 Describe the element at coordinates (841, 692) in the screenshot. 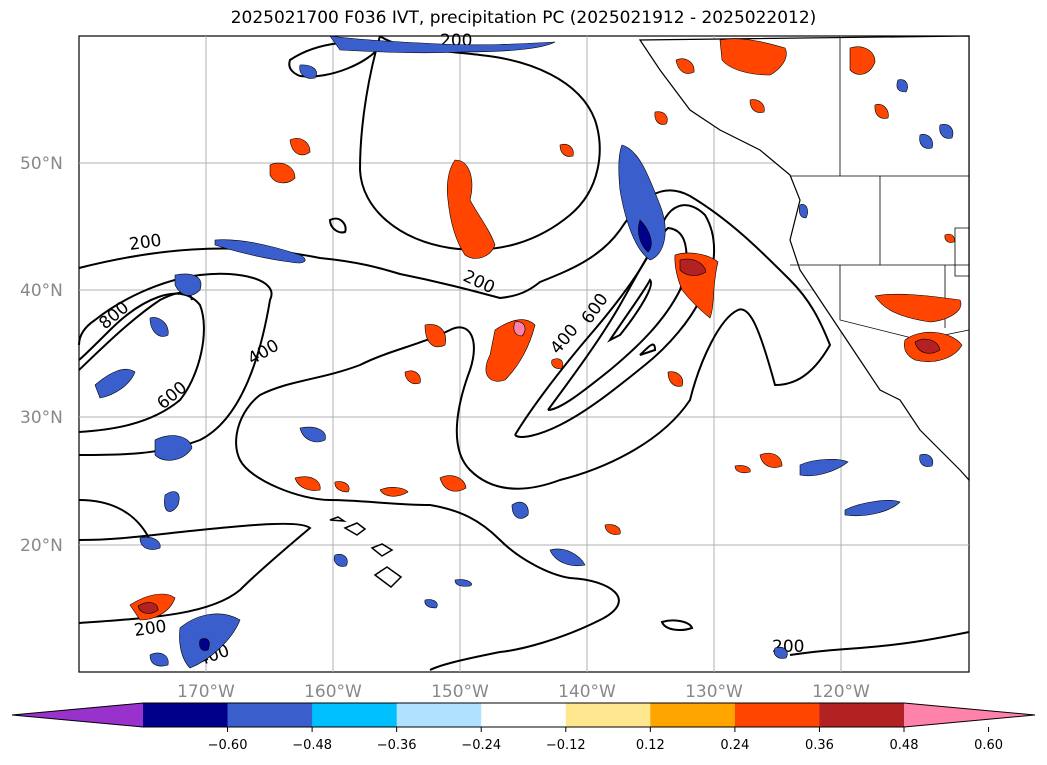

I see `lon-label-120w: 120°W` at that location.